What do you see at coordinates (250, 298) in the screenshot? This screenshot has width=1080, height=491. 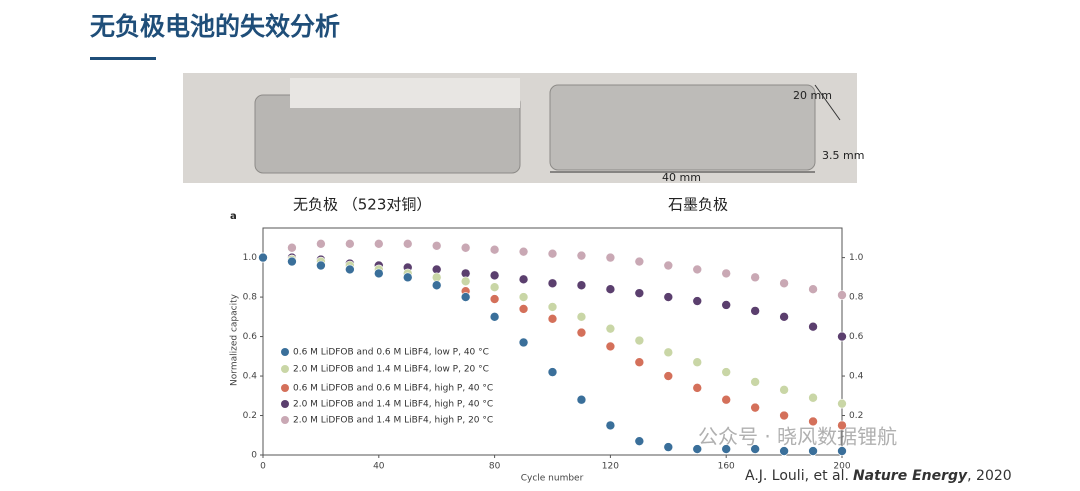 I see `y-tick-label: 0.8` at bounding box center [250, 298].